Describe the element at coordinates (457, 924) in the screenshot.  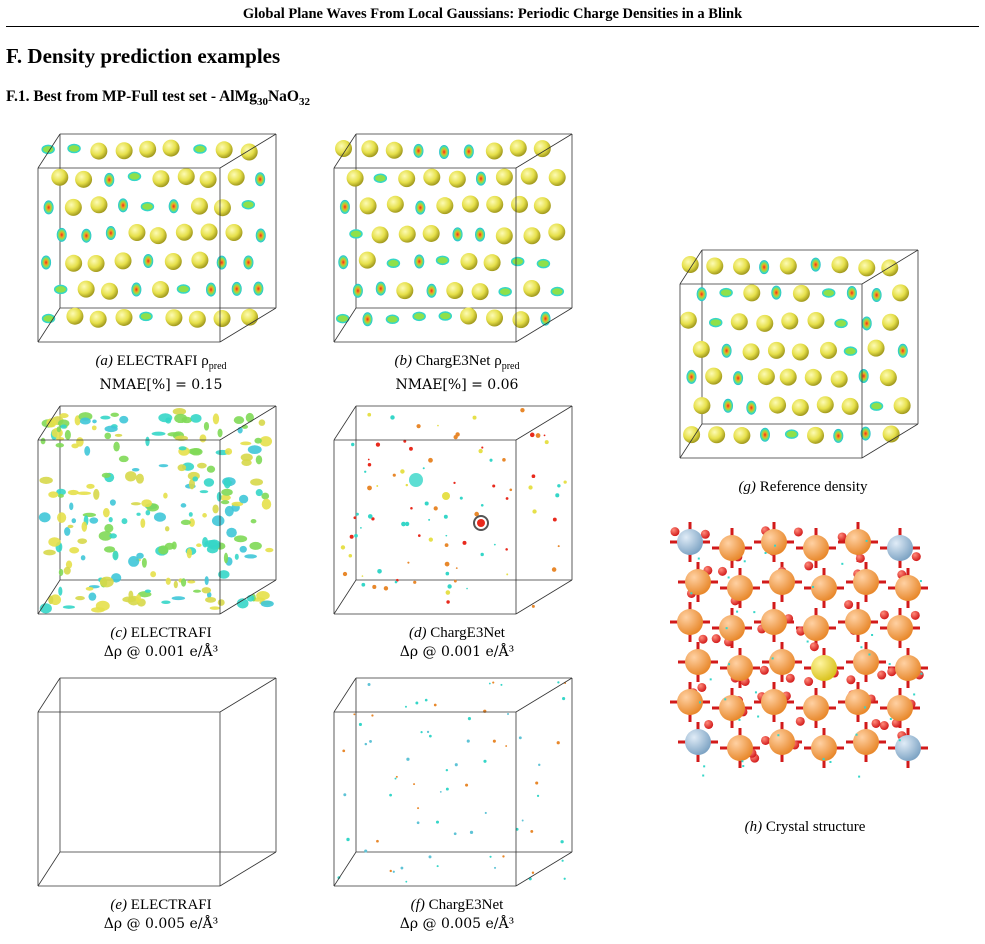
I see `caption-f-line2: Δρ @ 0.005 e/Å³` at that location.